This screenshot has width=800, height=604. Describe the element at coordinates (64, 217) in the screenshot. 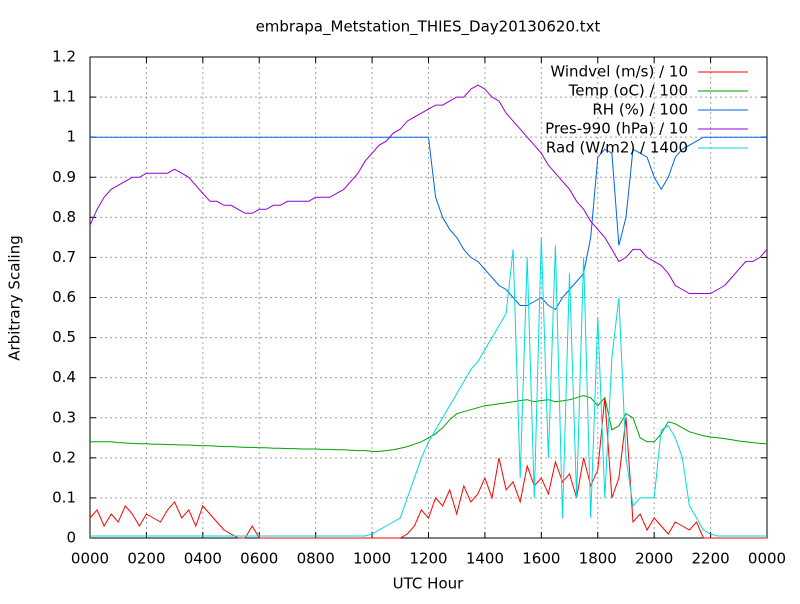

I see `y-tick-label: 0.8` at that location.